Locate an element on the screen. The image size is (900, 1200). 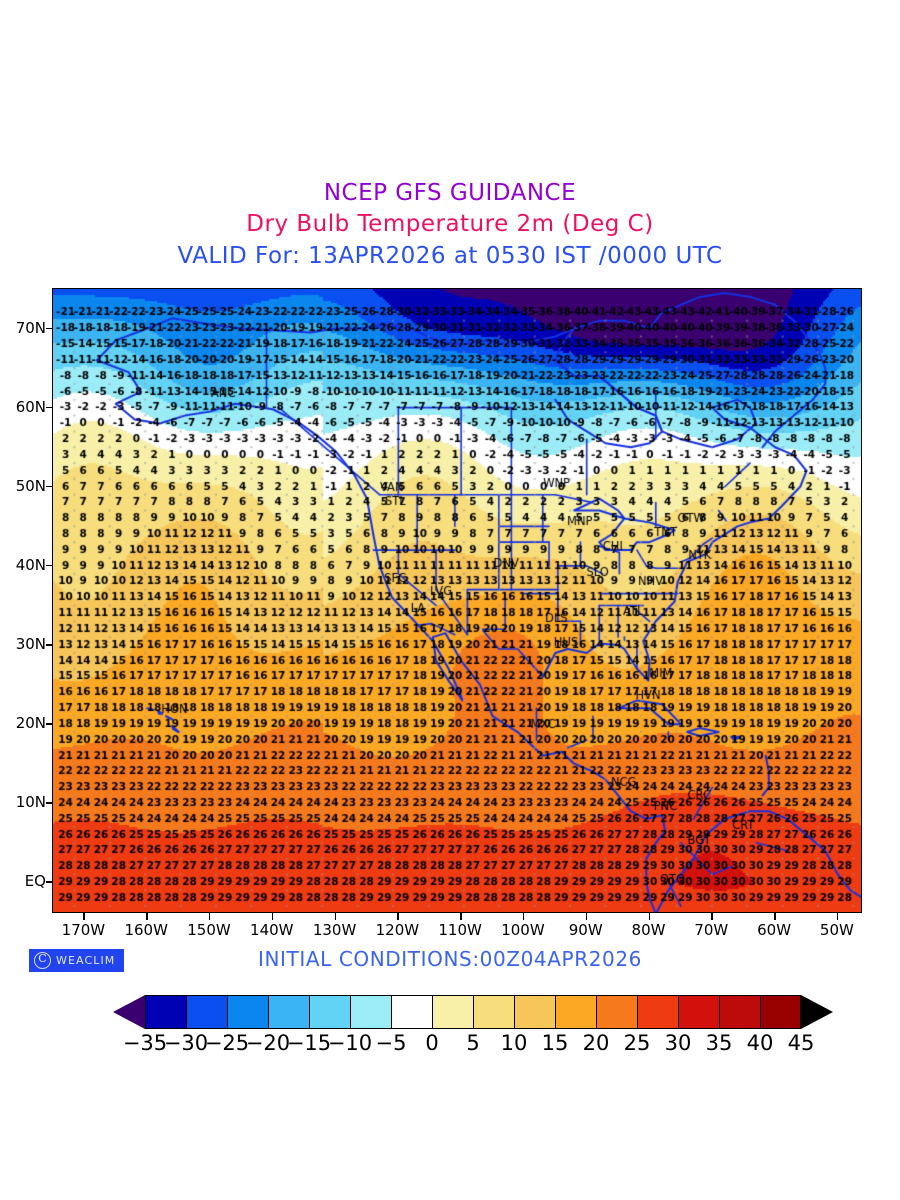
lon-tick-label: 100W is located at coordinates (523, 930).